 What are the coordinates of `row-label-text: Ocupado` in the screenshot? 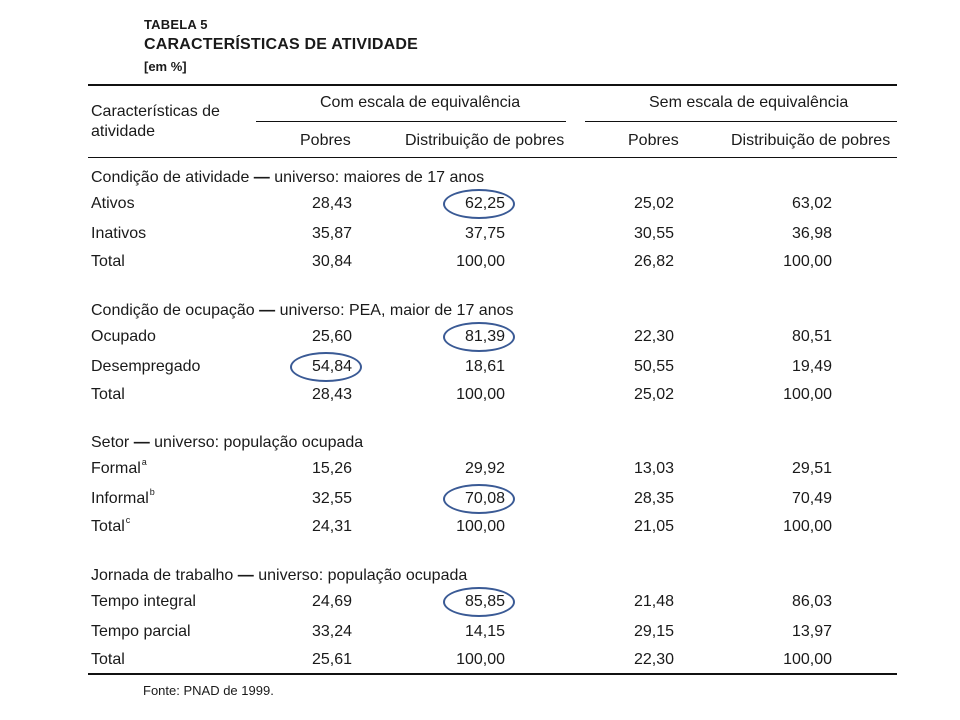 It's located at (123, 336).